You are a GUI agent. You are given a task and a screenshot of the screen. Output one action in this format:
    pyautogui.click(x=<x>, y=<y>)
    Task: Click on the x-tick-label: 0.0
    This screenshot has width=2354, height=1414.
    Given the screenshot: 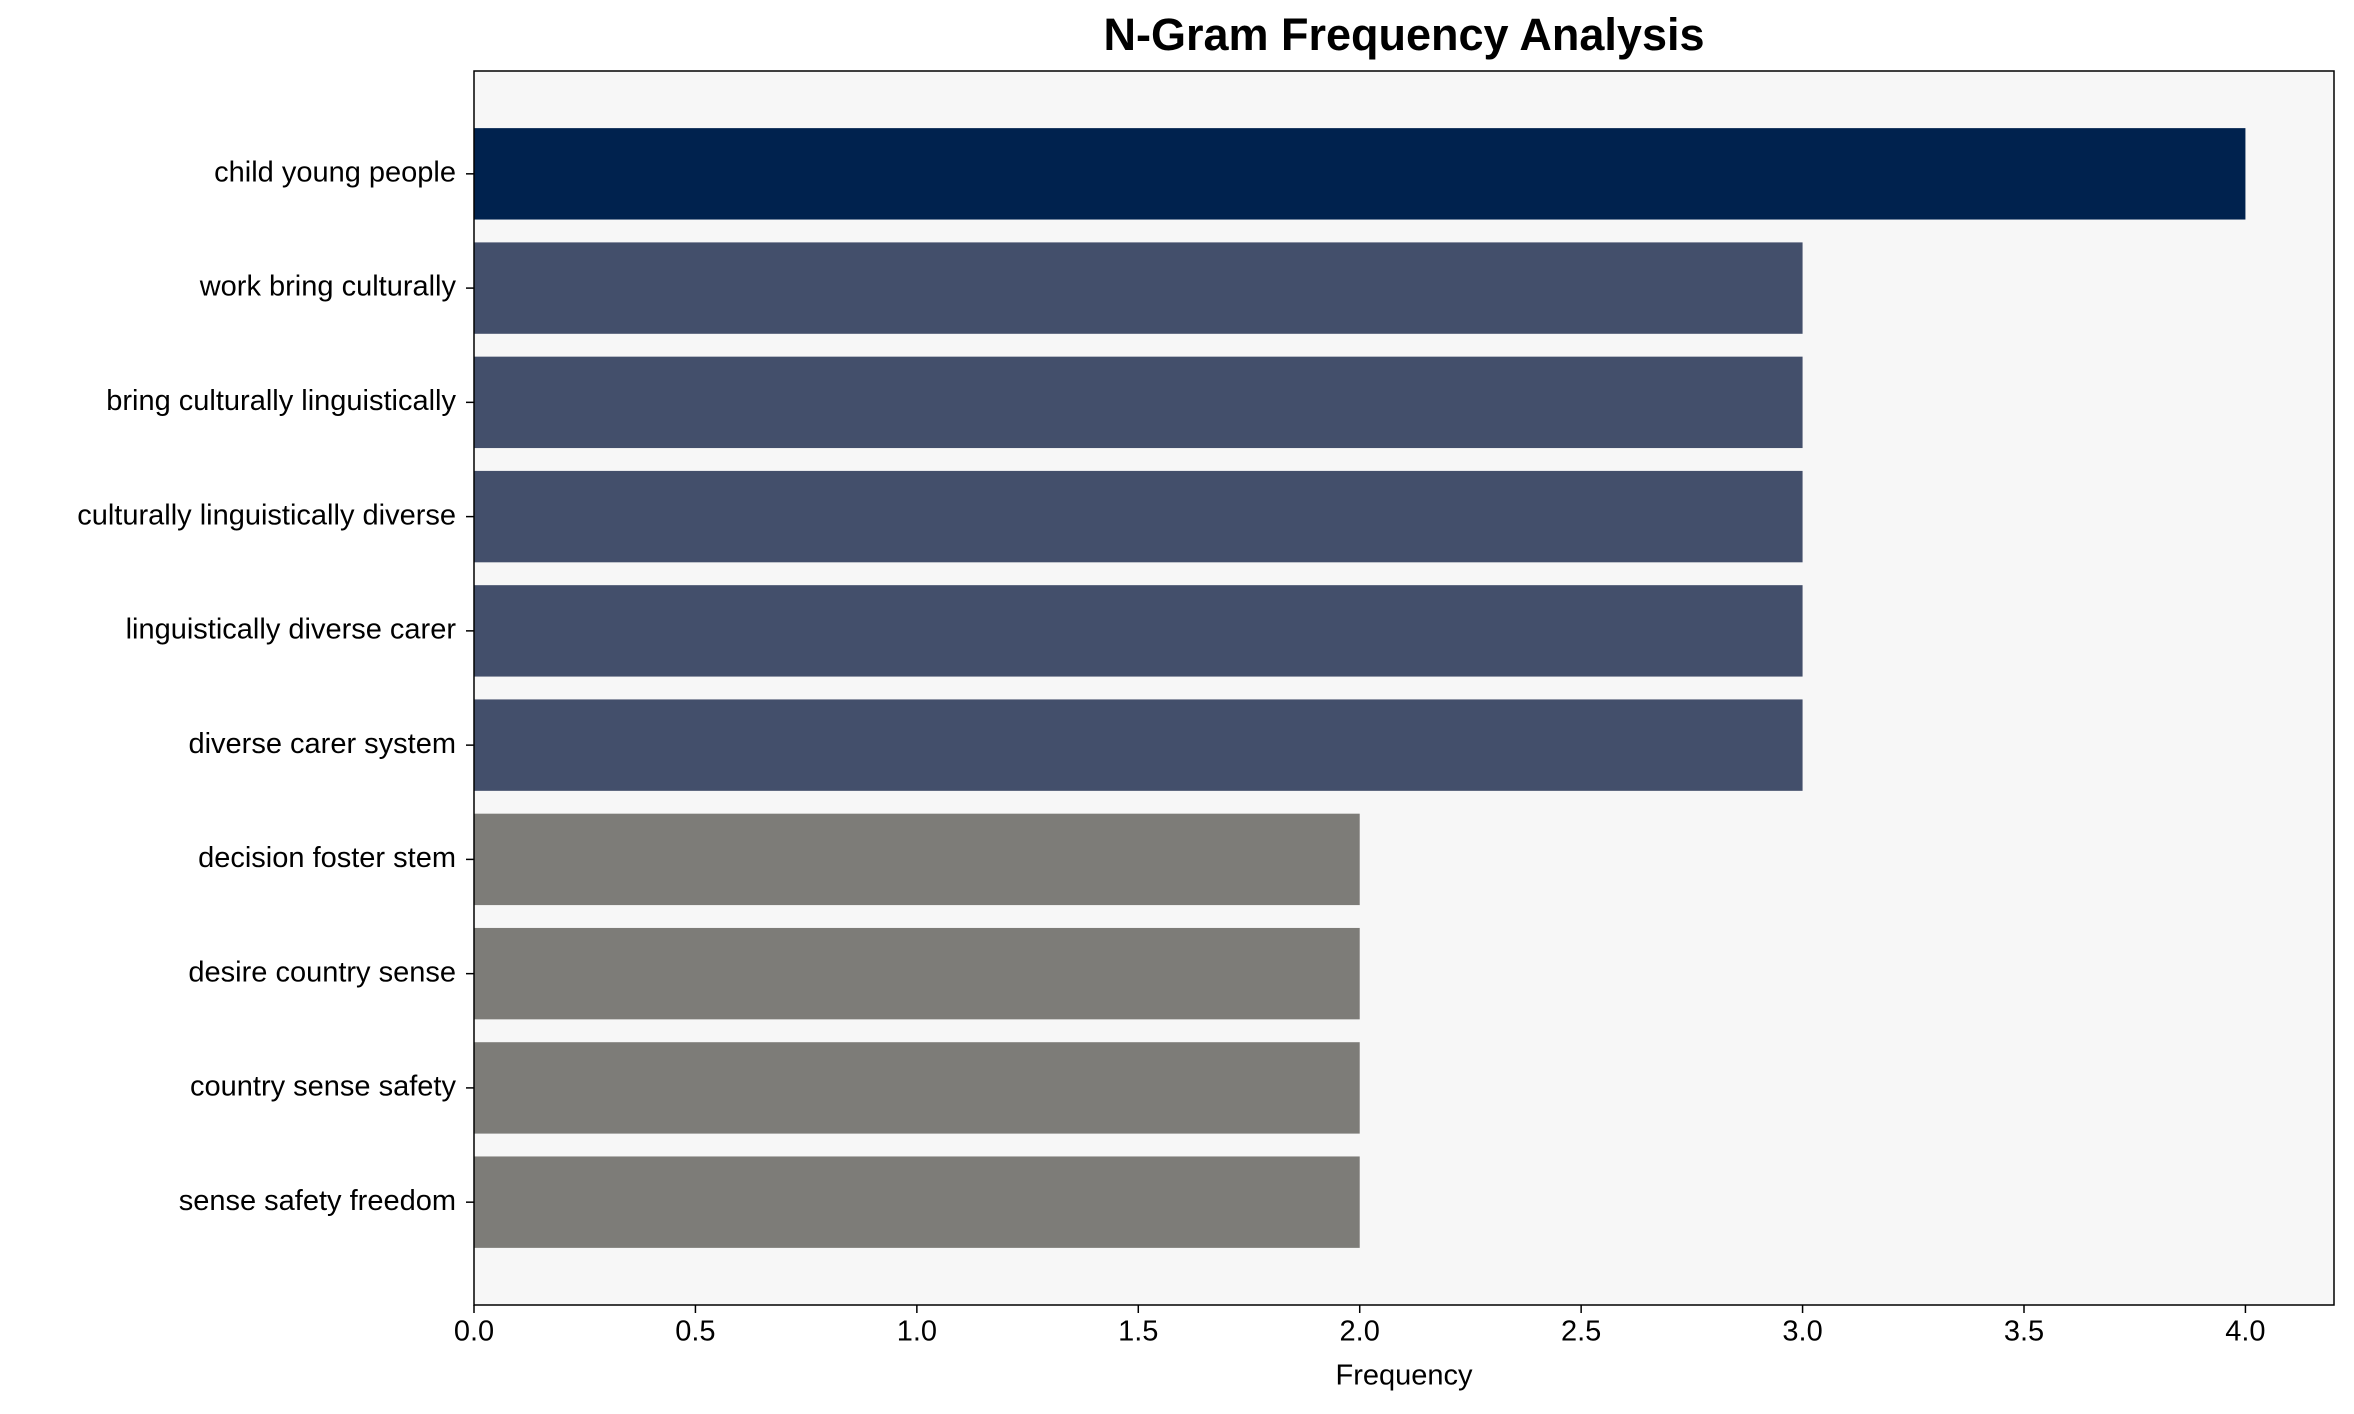 What is the action you would take?
    pyautogui.click(x=474, y=1332)
    